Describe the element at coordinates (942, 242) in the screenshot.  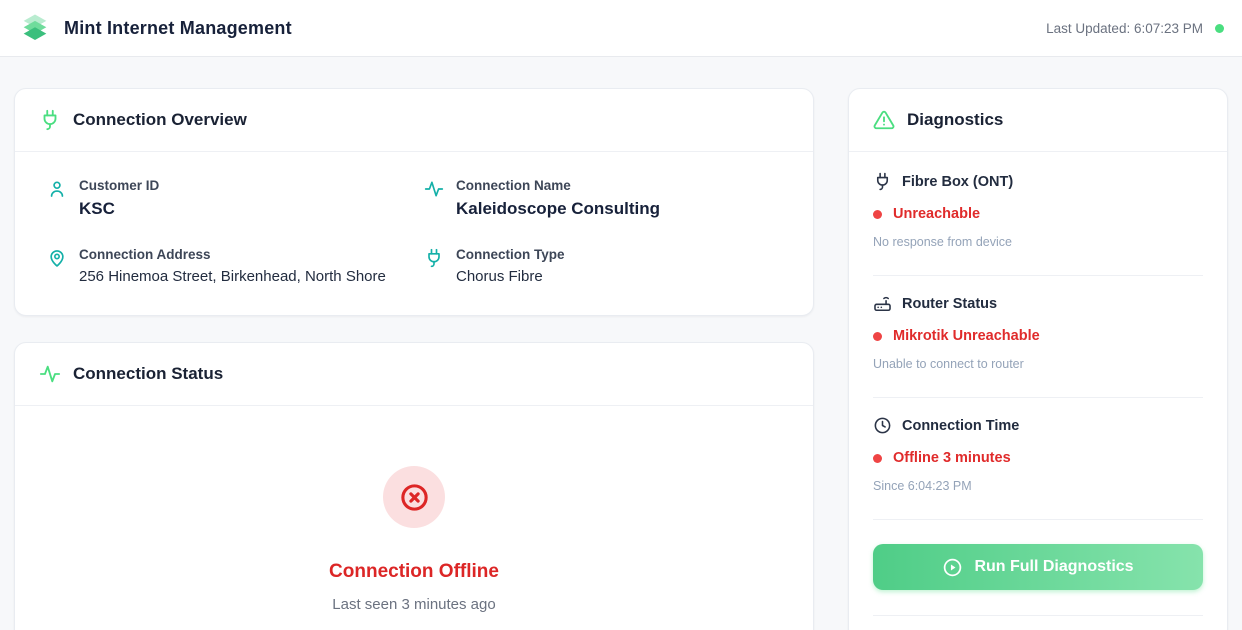
I see `section-detail: No response from device` at that location.